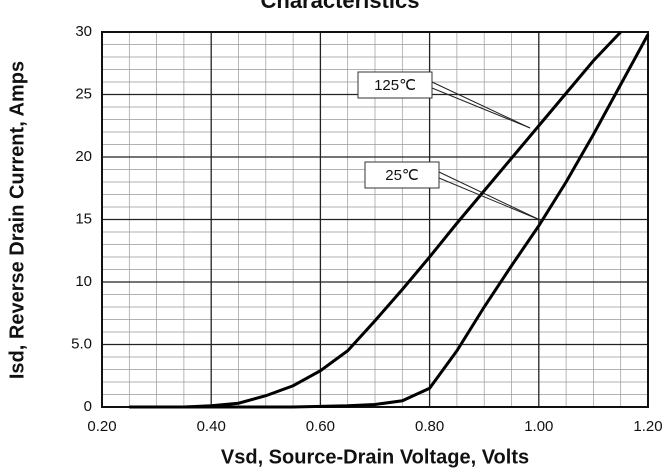 The height and width of the screenshot is (472, 666). What do you see at coordinates (83, 93) in the screenshot?
I see `y-tick-label: 25` at bounding box center [83, 93].